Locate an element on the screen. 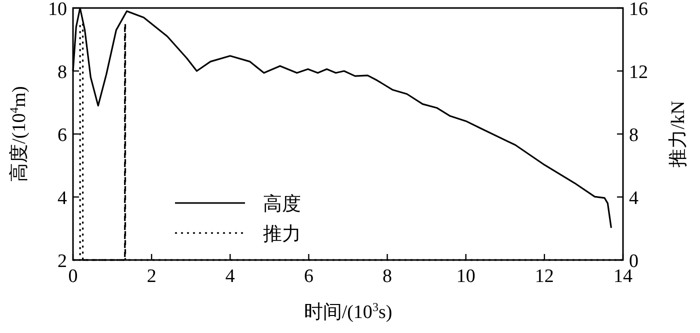  y-tick-label: 2 is located at coordinates (62, 261).